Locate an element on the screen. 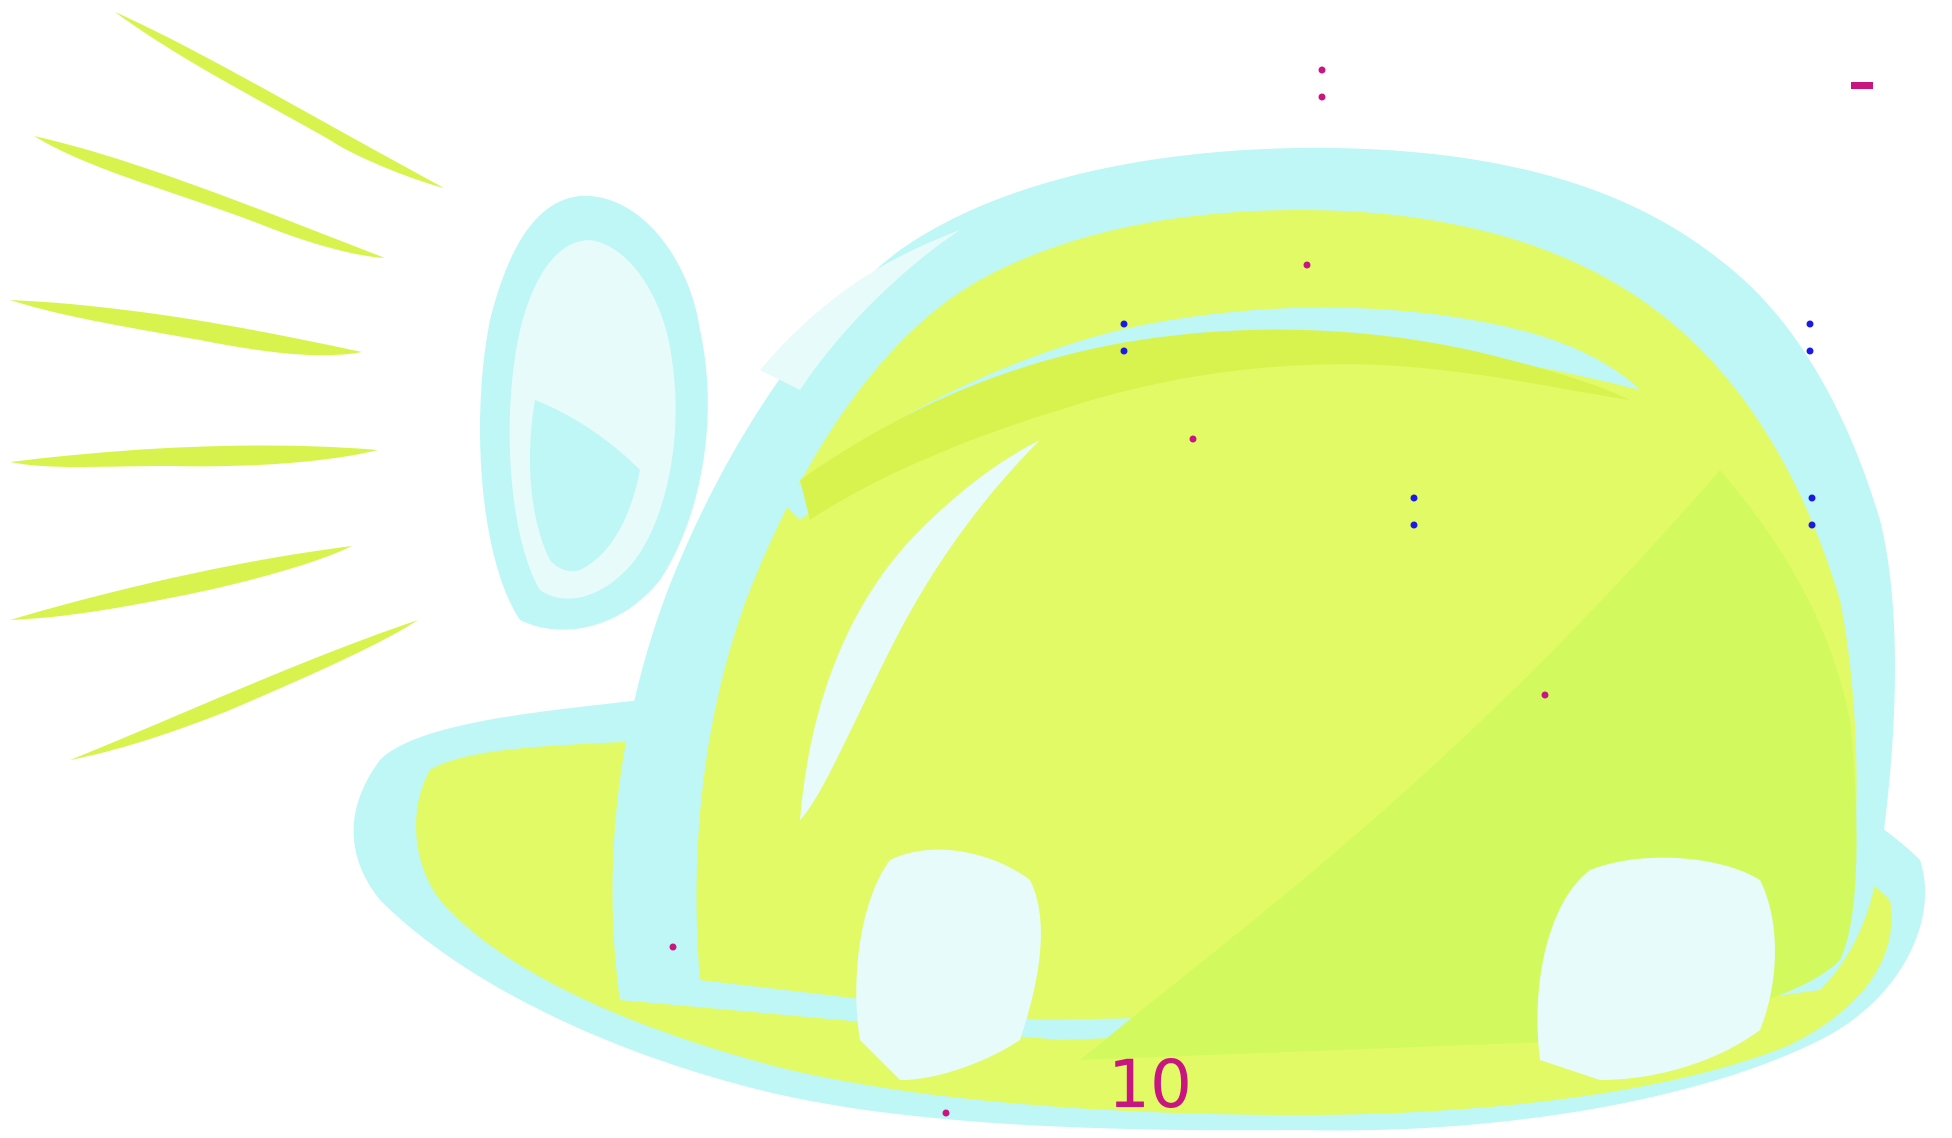 The image size is (1952, 1138). hat-ridge-inner is located at coordinates (1215, 424).